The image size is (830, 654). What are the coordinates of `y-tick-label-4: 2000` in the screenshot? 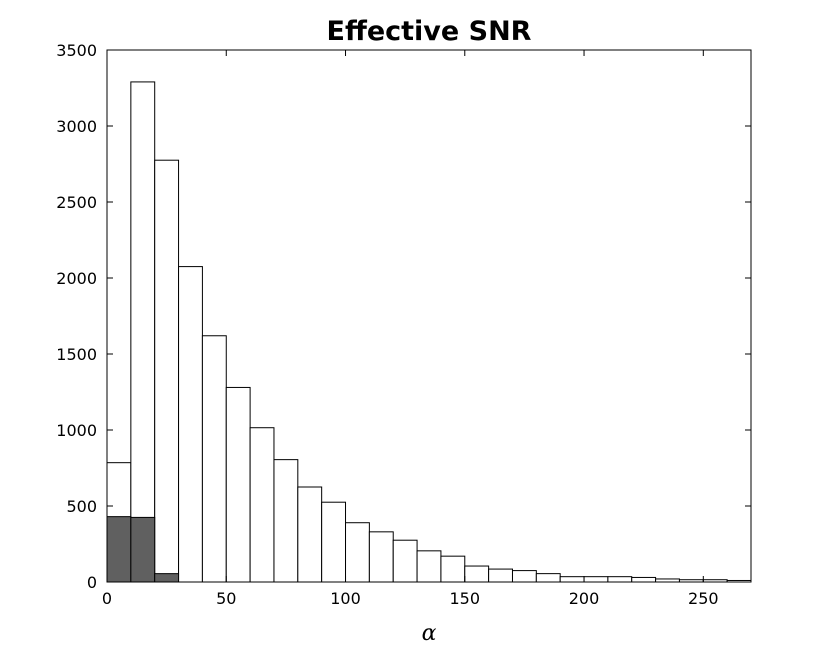 It's located at (76, 278).